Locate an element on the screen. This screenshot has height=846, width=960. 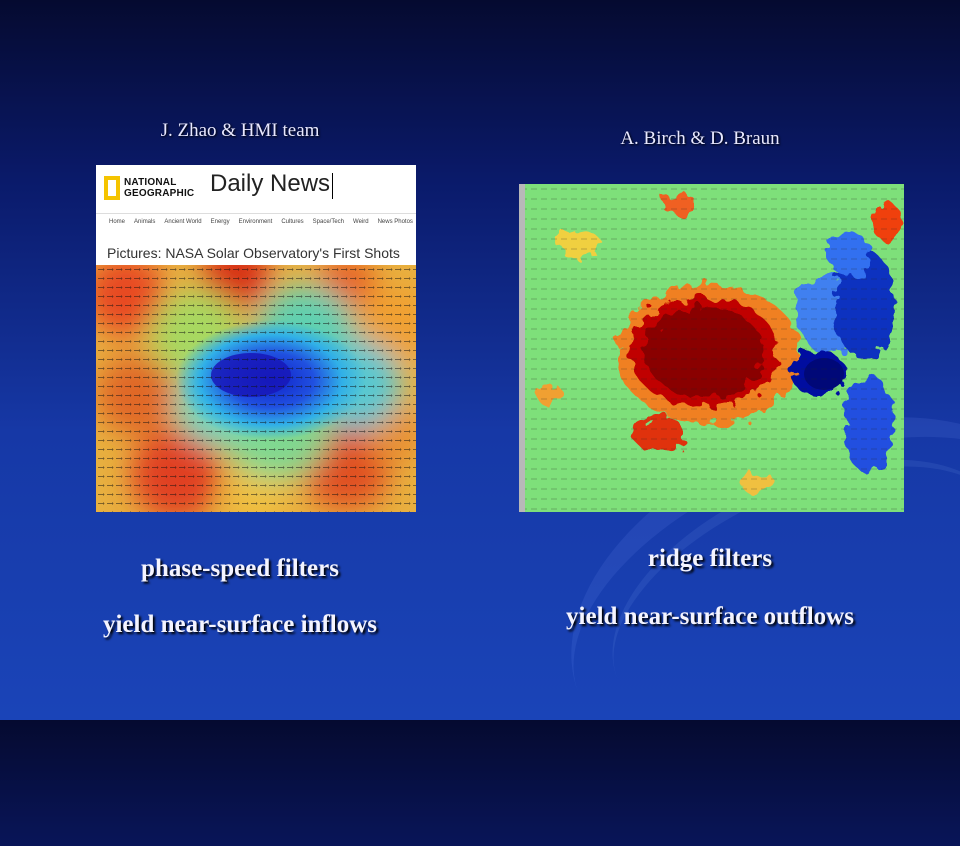
nav-item: Environment is located at coordinates (255, 222).